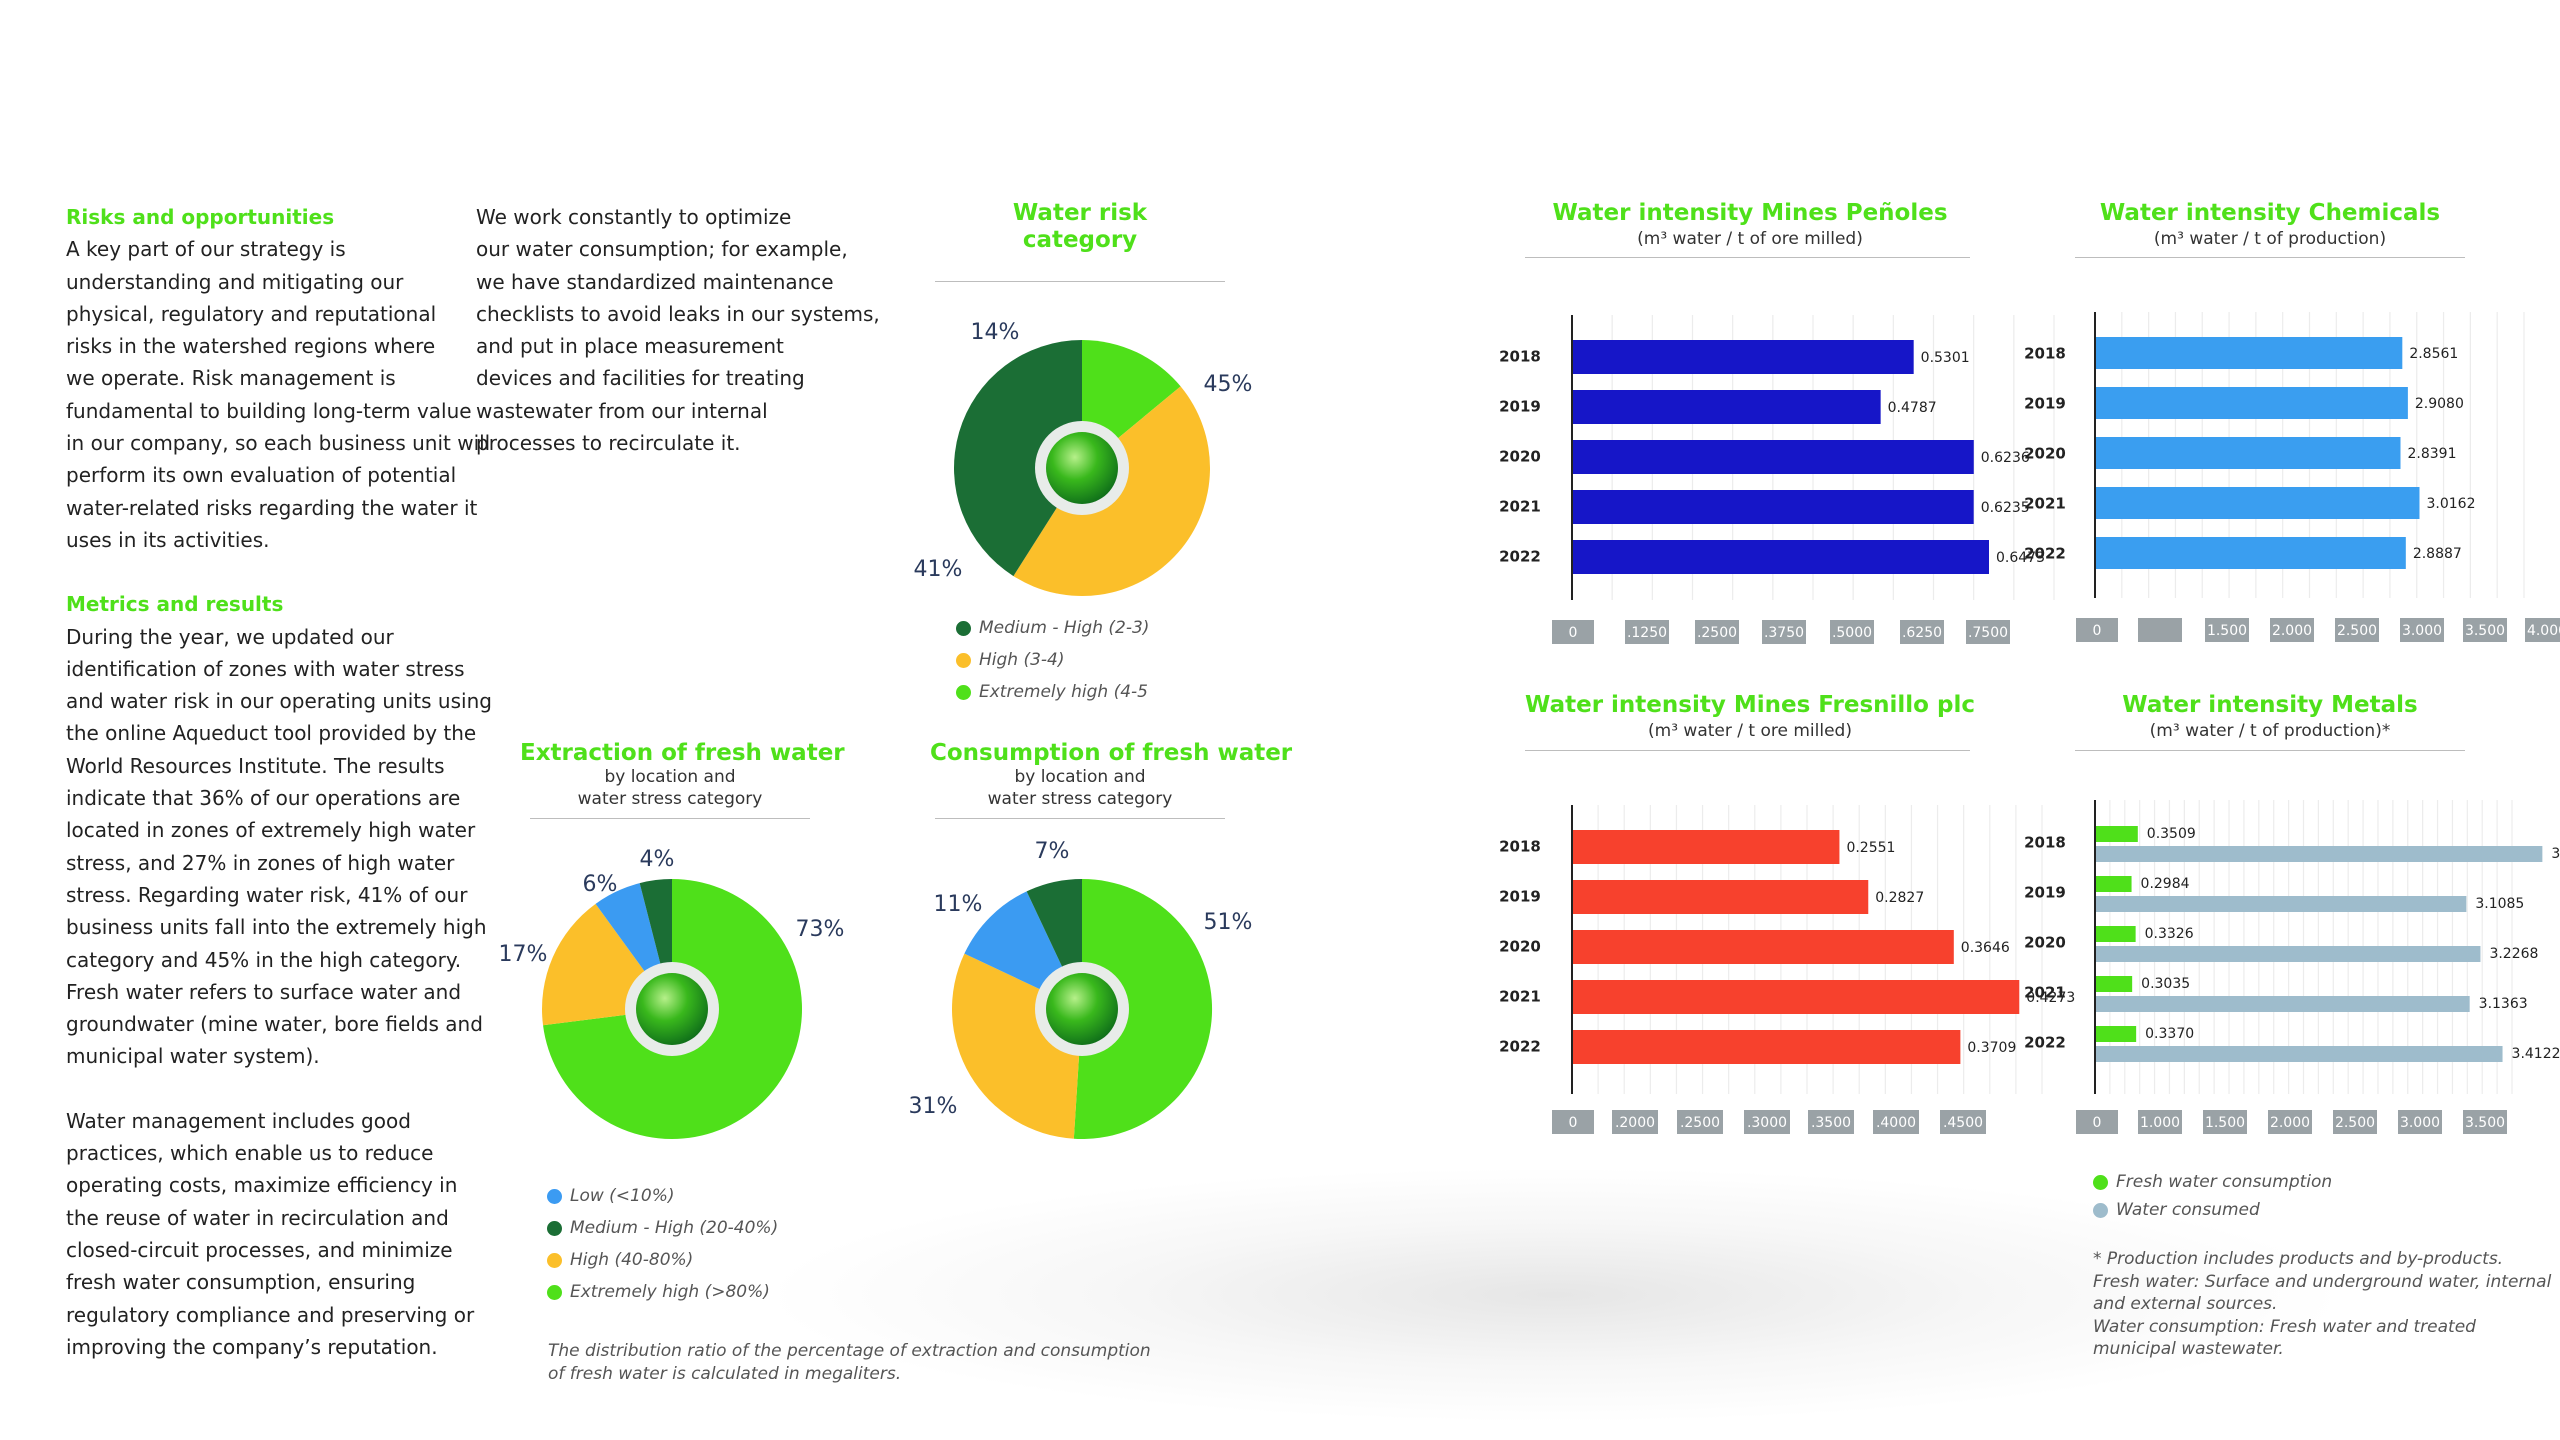 The height and width of the screenshot is (1440, 2560). I want to click on risks-line: risks in the watershed regions where, so click(251, 346).